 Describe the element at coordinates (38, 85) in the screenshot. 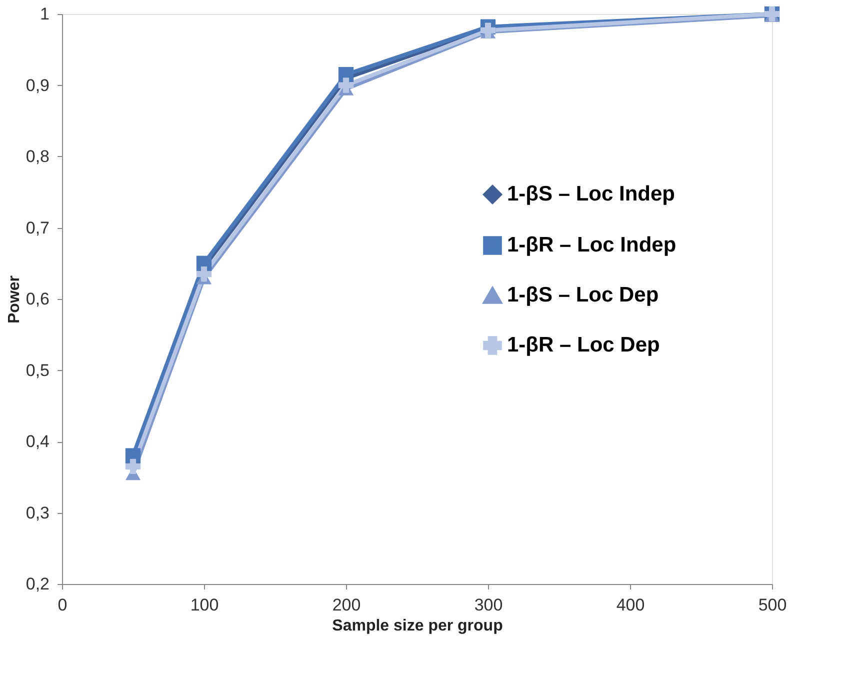

I see `y-tick-label: 0,9` at that location.